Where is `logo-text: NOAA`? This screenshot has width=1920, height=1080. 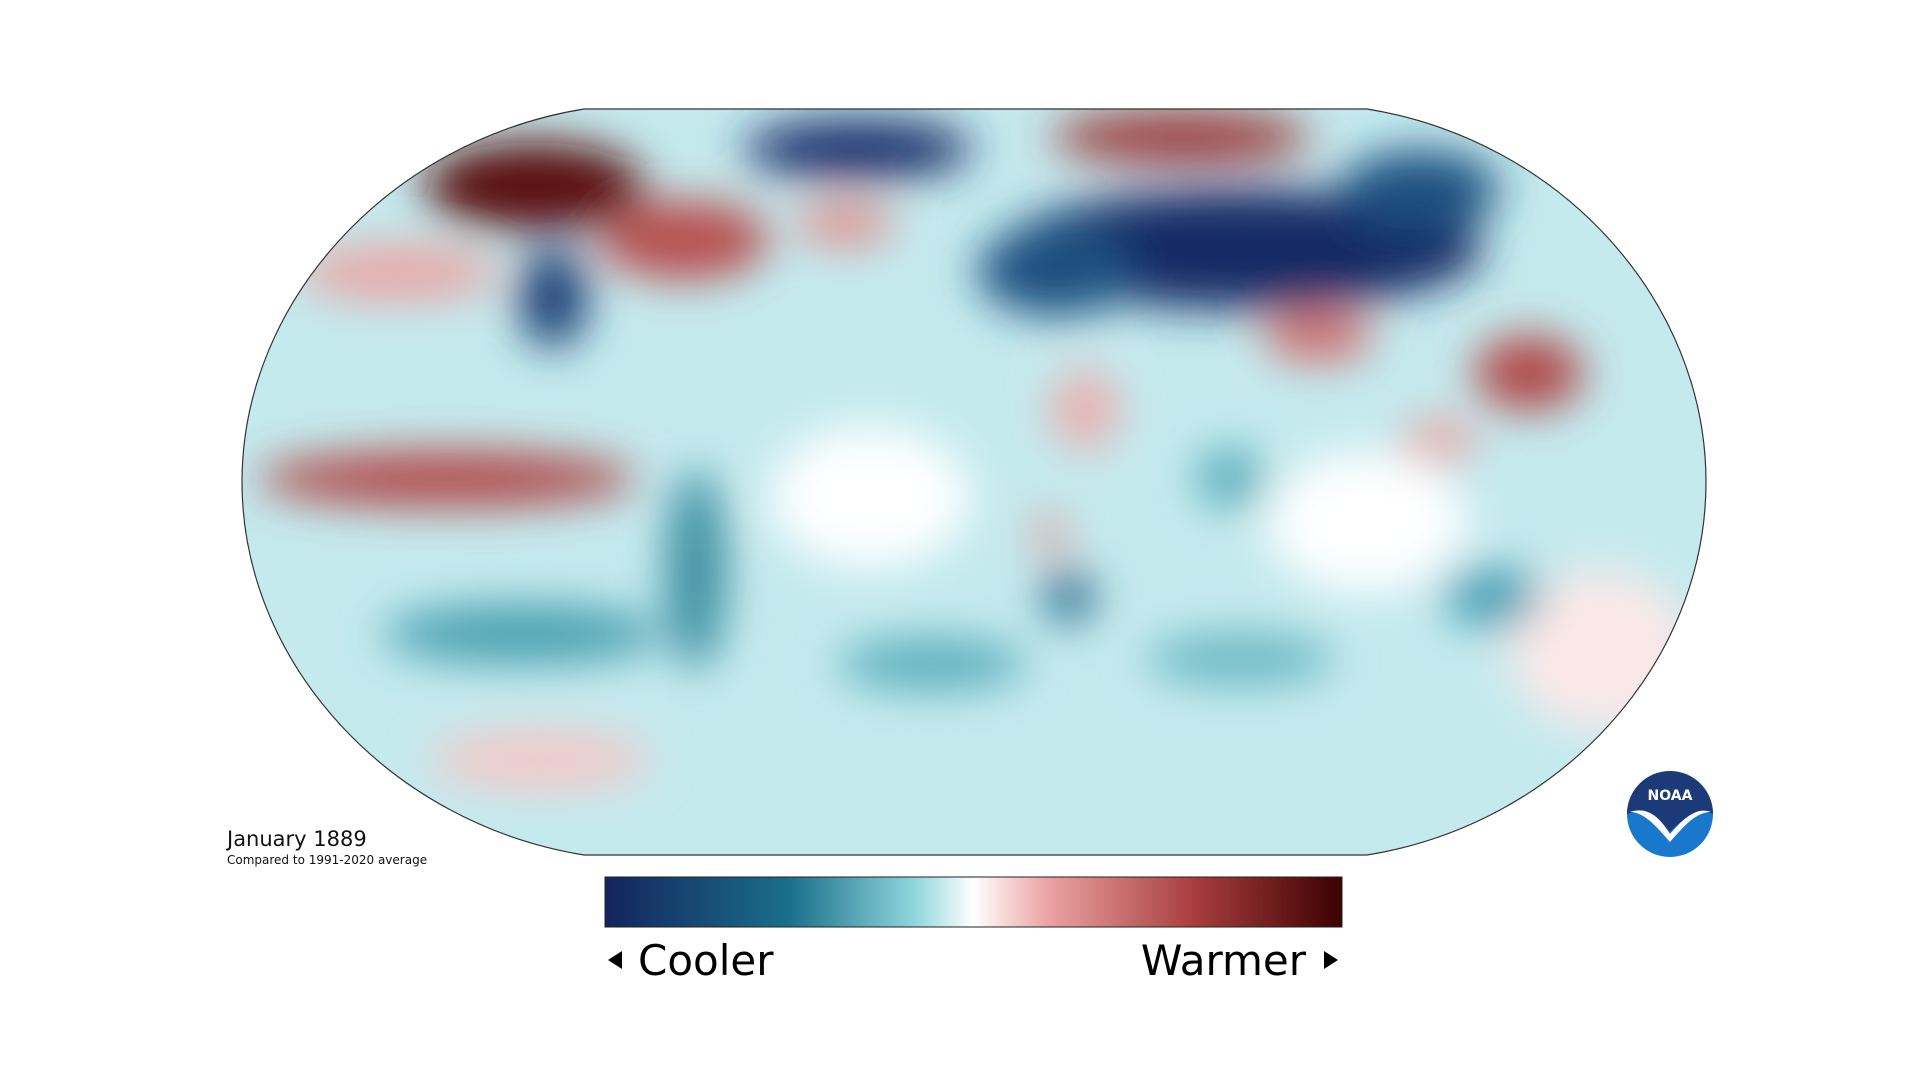 logo-text: NOAA is located at coordinates (1670, 796).